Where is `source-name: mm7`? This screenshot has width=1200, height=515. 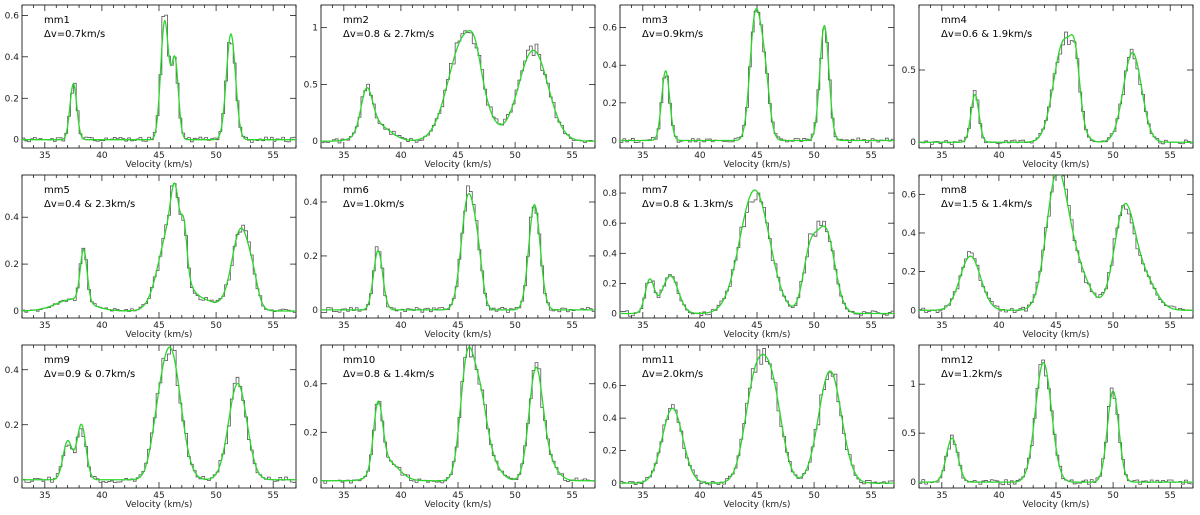 source-name: mm7 is located at coordinates (655, 190).